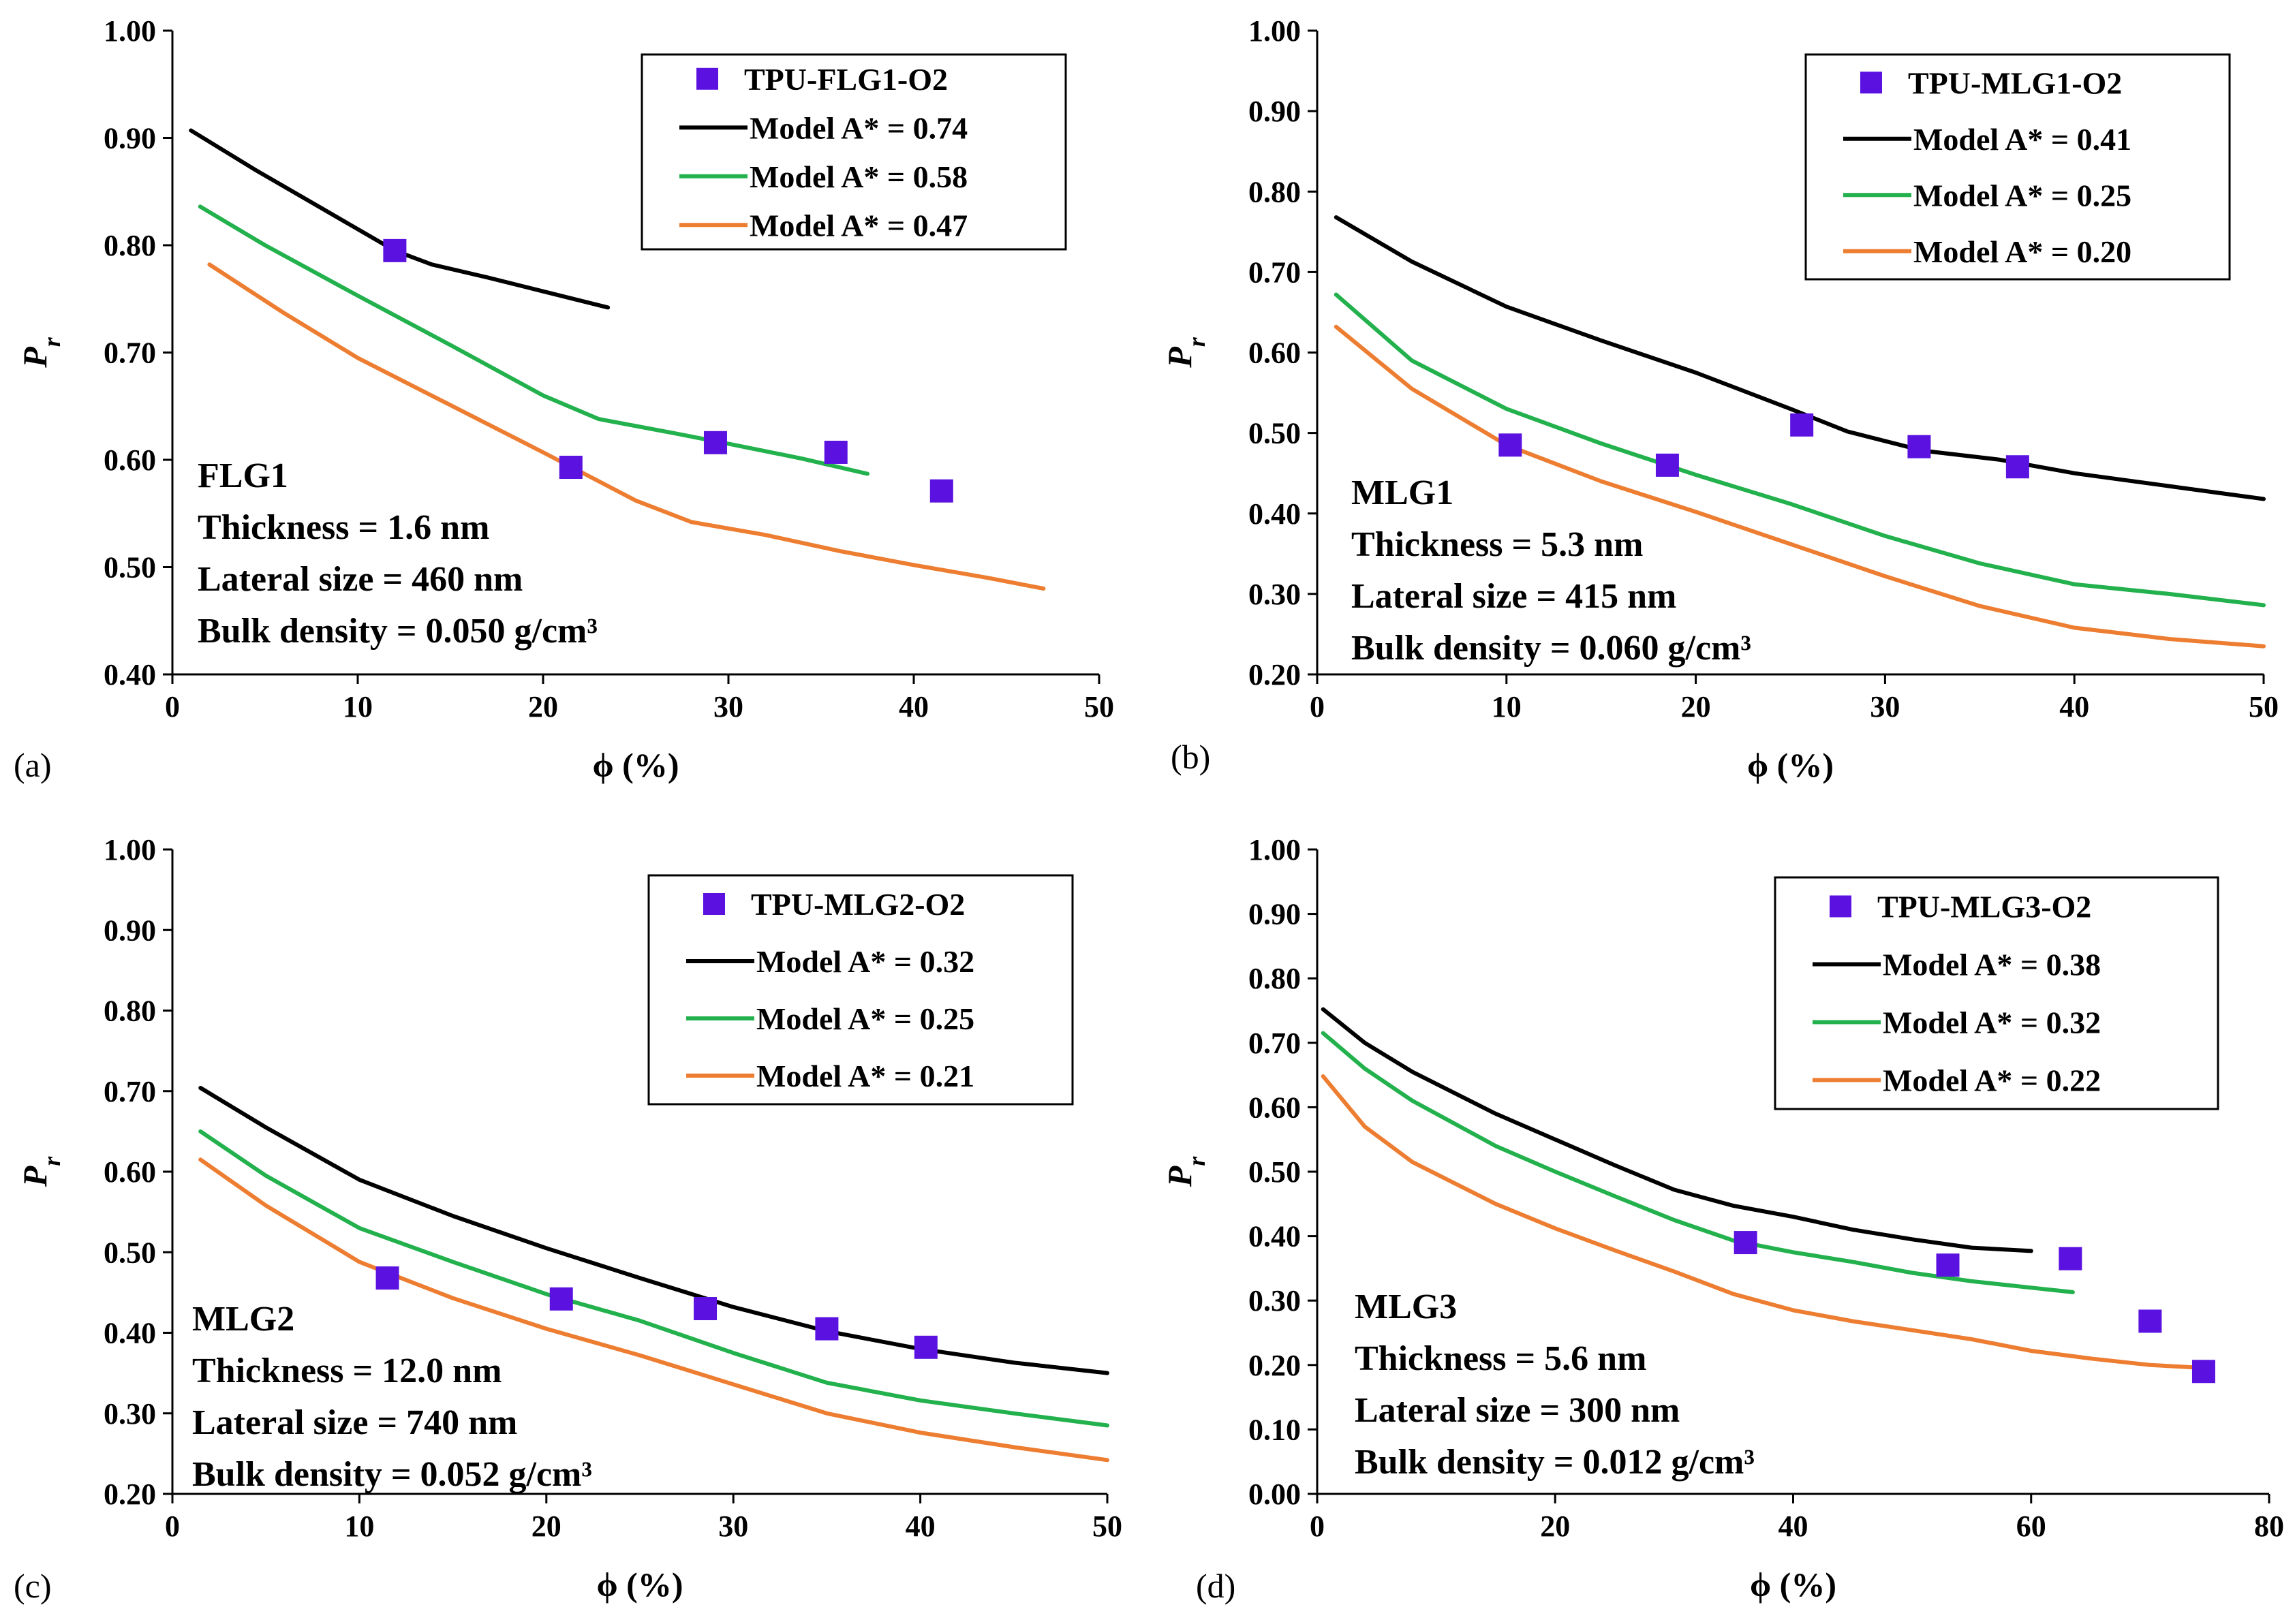  Describe the element at coordinates (1406, 1306) in the screenshot. I see `annotation-line: MLG3` at that location.